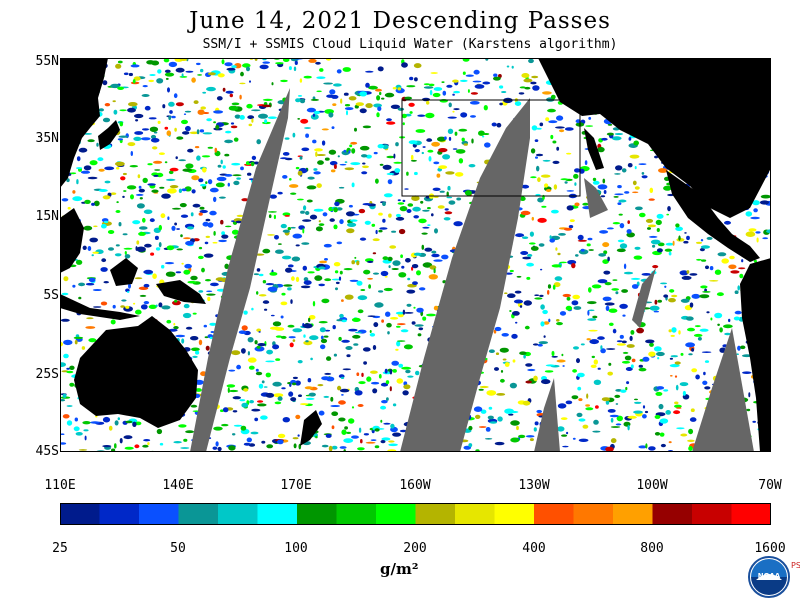  Describe the element at coordinates (317, 514) in the screenshot. I see `colorbar-cell` at that location.